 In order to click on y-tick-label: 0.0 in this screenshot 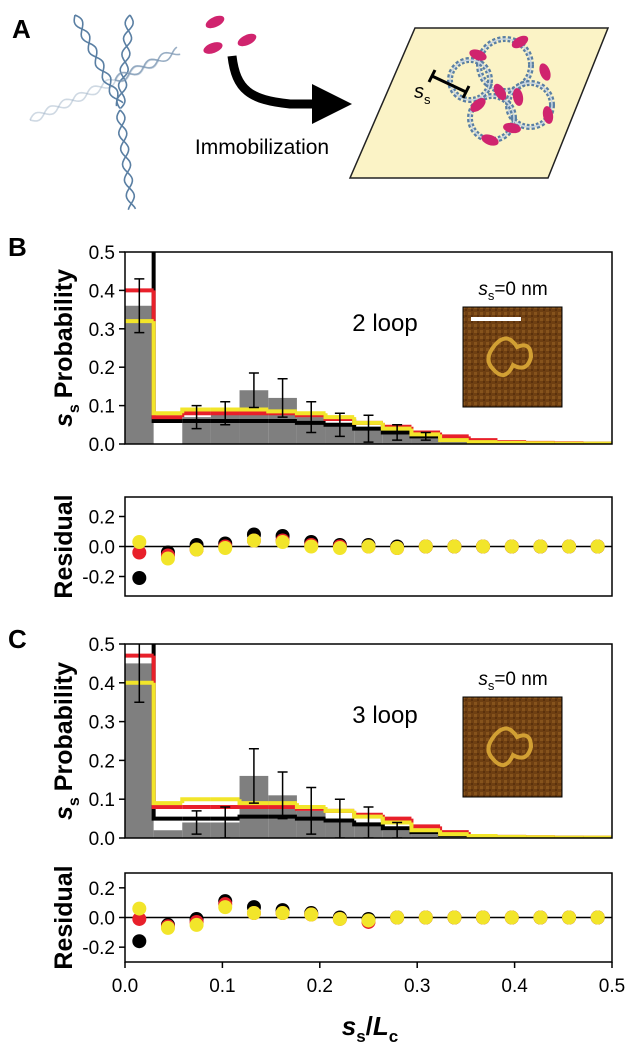, I will do `click(102, 548)`.